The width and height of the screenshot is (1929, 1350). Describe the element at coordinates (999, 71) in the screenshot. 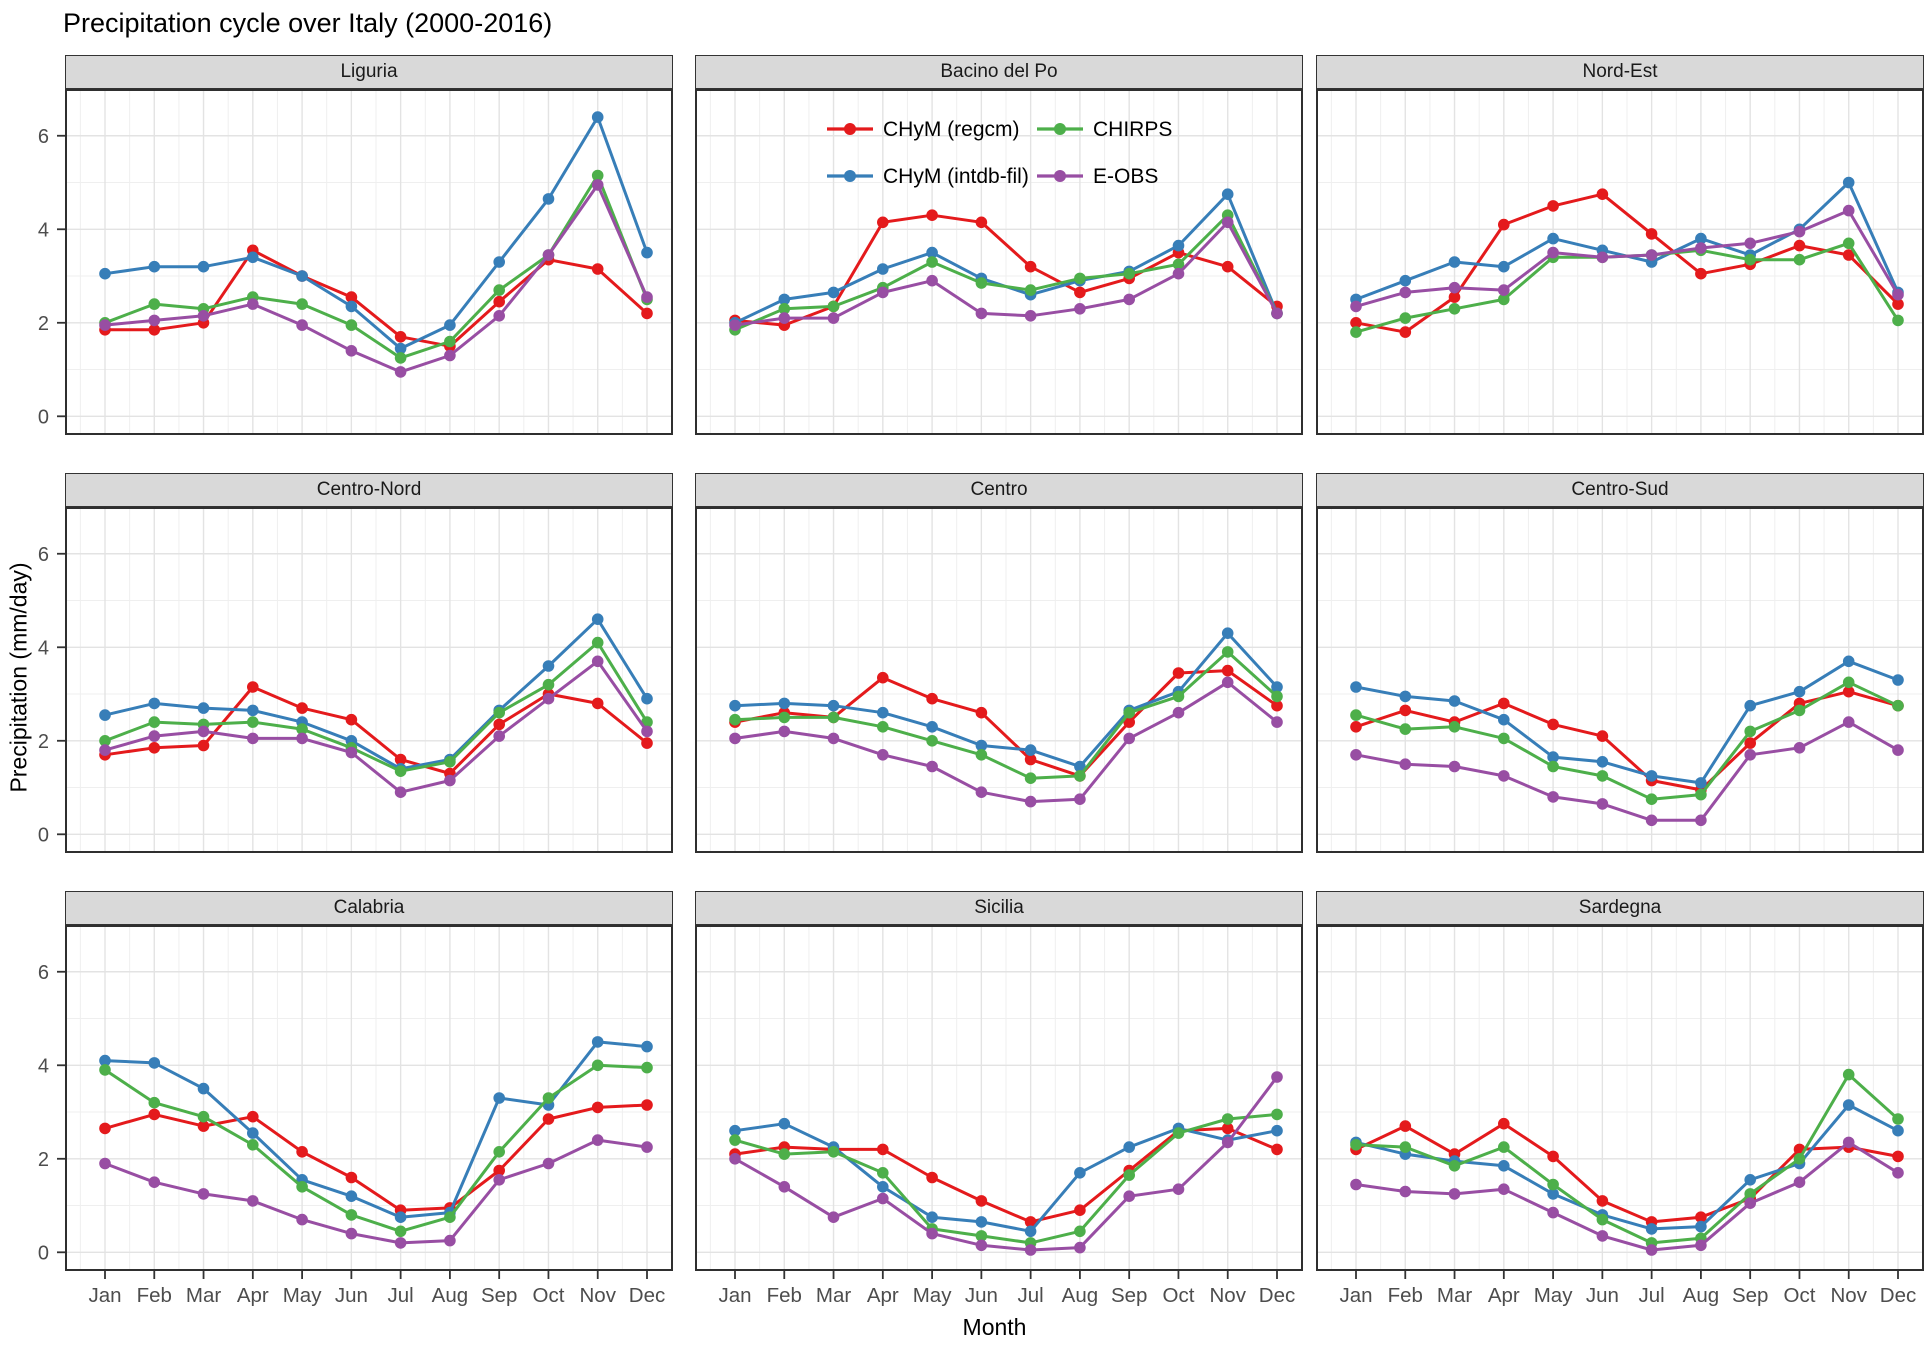

I see `facet-strip-label: Bacino del Po` at that location.